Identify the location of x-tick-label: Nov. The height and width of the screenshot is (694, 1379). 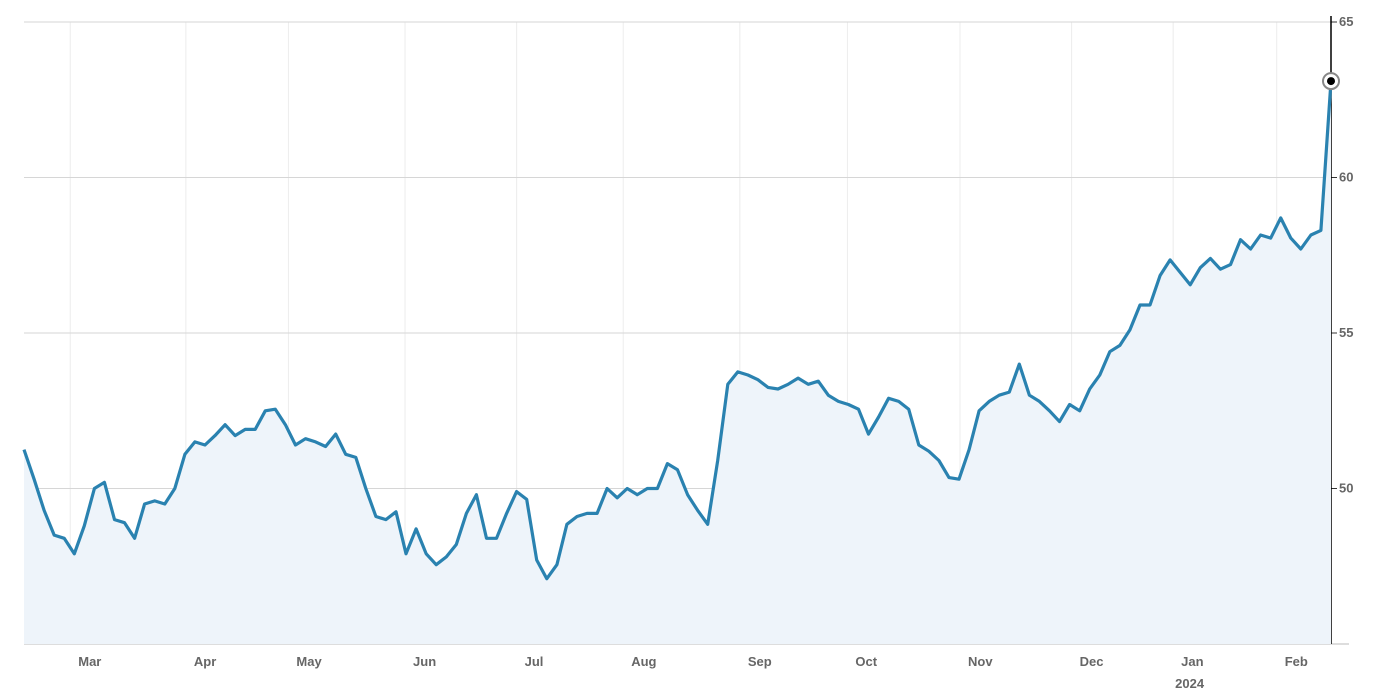
(980, 661).